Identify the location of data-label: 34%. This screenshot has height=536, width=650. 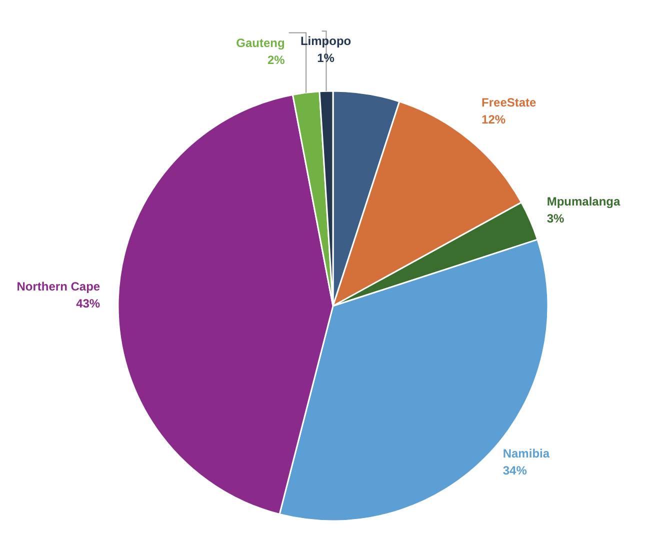
(515, 471).